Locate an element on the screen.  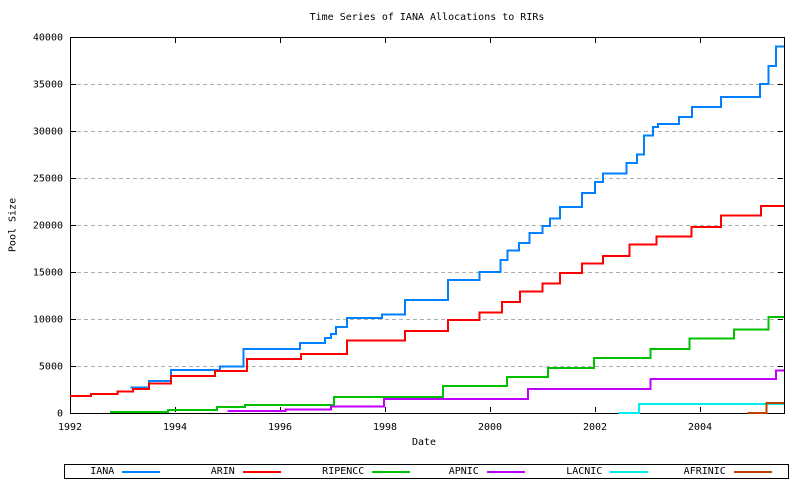
legend-item-lacnic: LACNIC is located at coordinates (607, 471).